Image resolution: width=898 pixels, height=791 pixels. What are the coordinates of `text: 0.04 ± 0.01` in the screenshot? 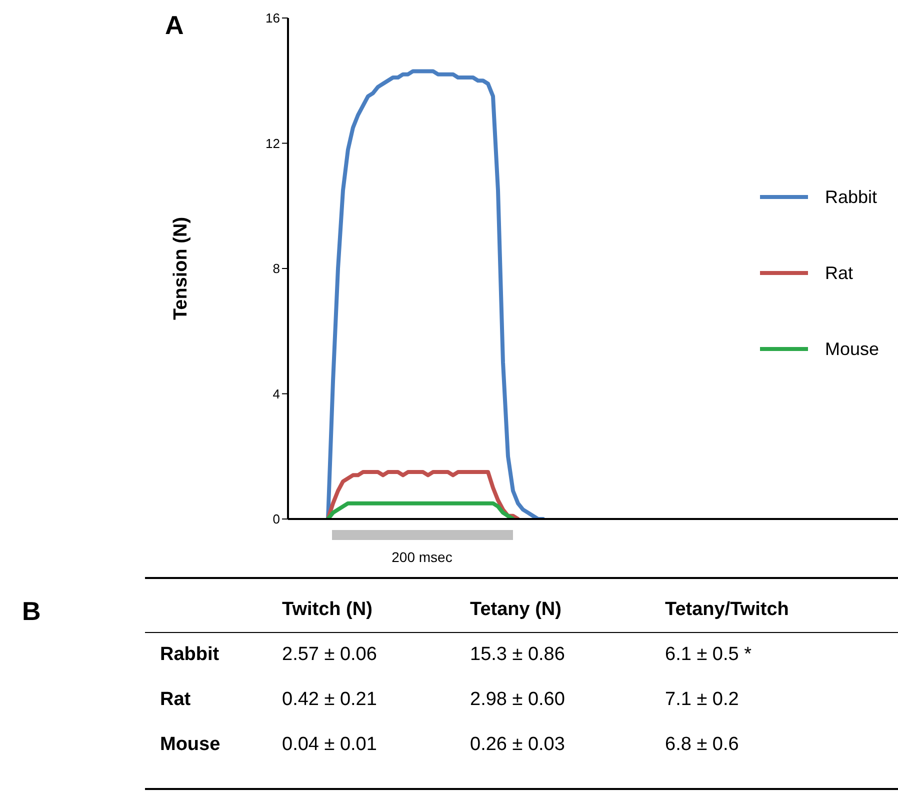 It's located at (329, 744).